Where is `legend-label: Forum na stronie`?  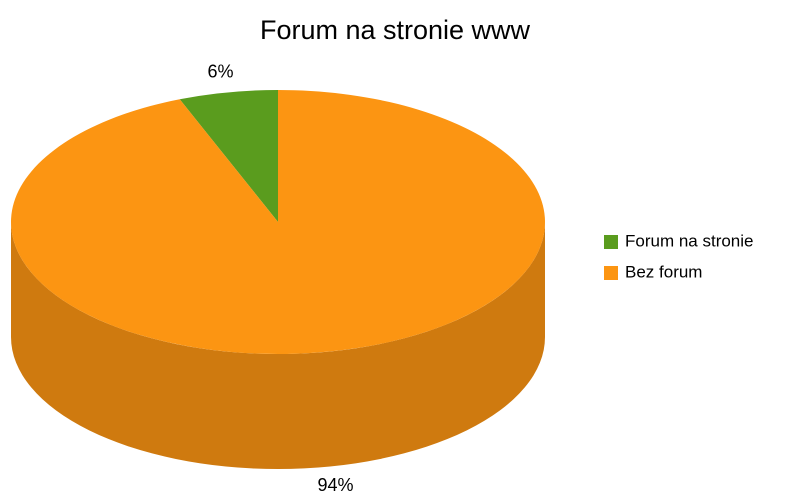 legend-label: Forum na stronie is located at coordinates (689, 240).